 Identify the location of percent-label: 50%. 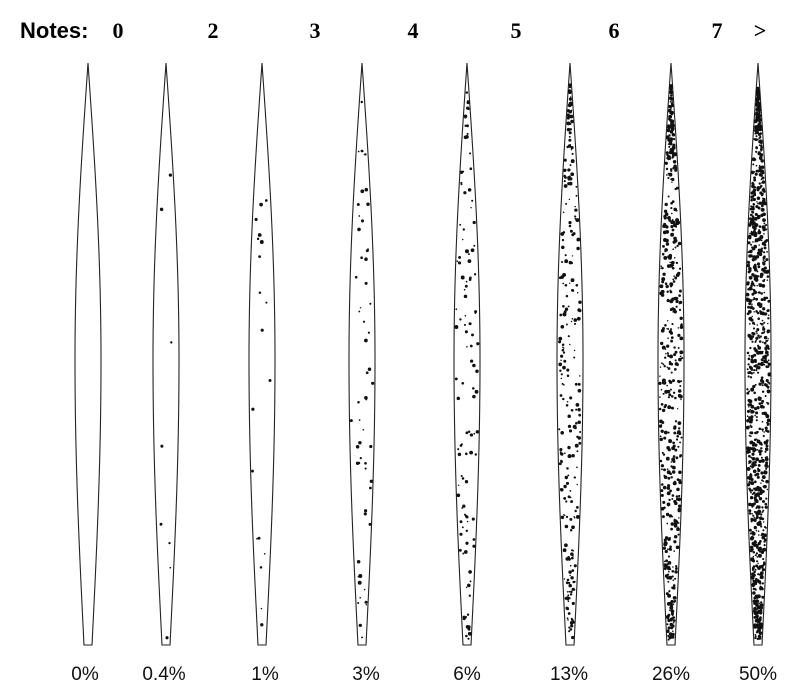
(758, 673).